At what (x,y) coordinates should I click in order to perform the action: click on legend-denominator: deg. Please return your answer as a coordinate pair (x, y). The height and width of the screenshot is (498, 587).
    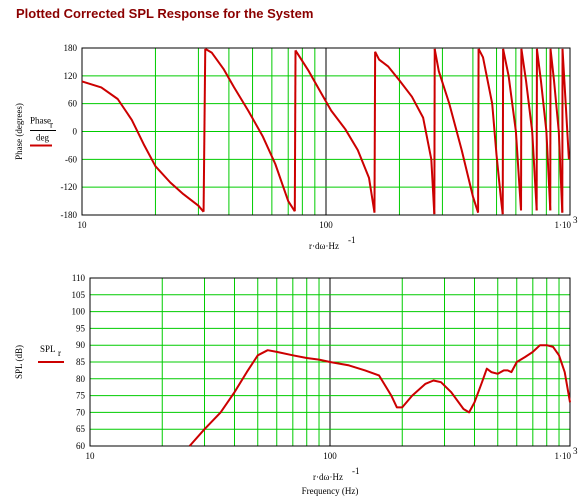
    Looking at the image, I should click on (42, 138).